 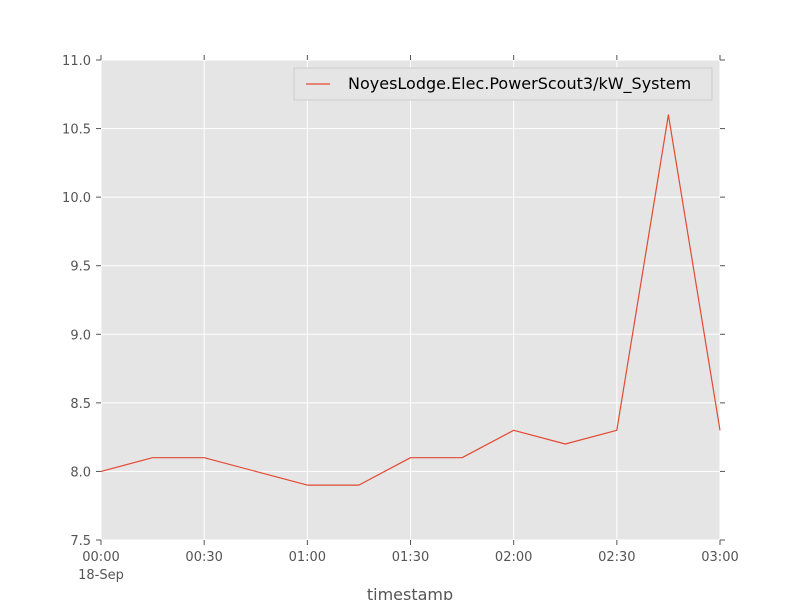 I want to click on y-tick-label: 8.0, so click(x=80, y=472).